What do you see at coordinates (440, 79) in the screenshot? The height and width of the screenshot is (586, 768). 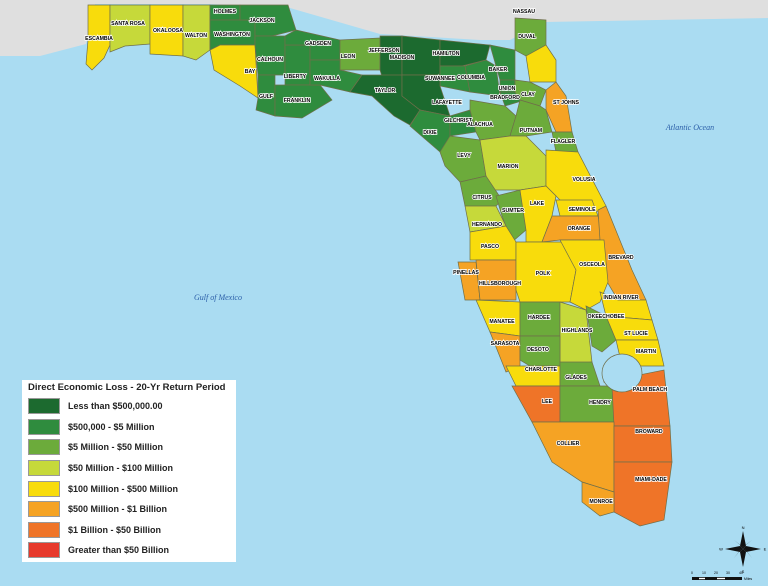 I see `county-label-suwannee: SUWANNEE` at bounding box center [440, 79].